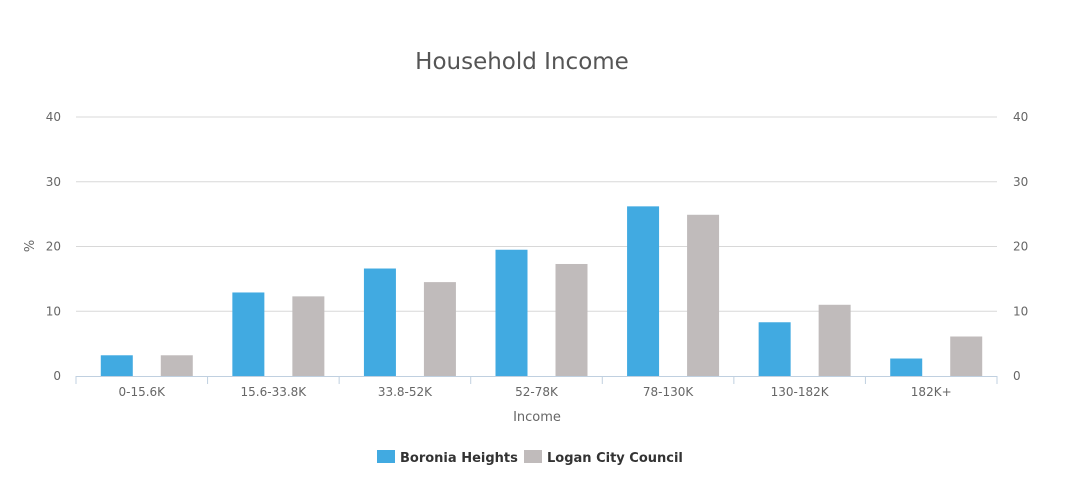 The width and height of the screenshot is (1070, 488). Describe the element at coordinates (274, 392) in the screenshot. I see `x-tick-label: 15.6-33.8K` at that location.